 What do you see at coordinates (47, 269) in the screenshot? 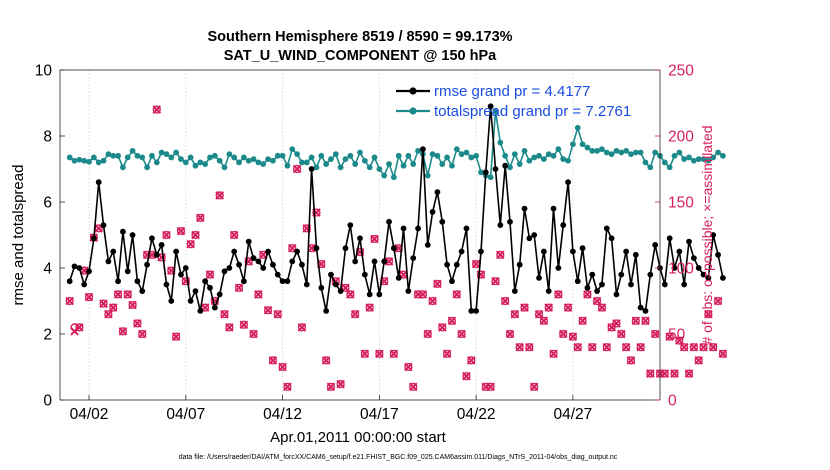
I see `y-left-tick-label: 4` at bounding box center [47, 269].